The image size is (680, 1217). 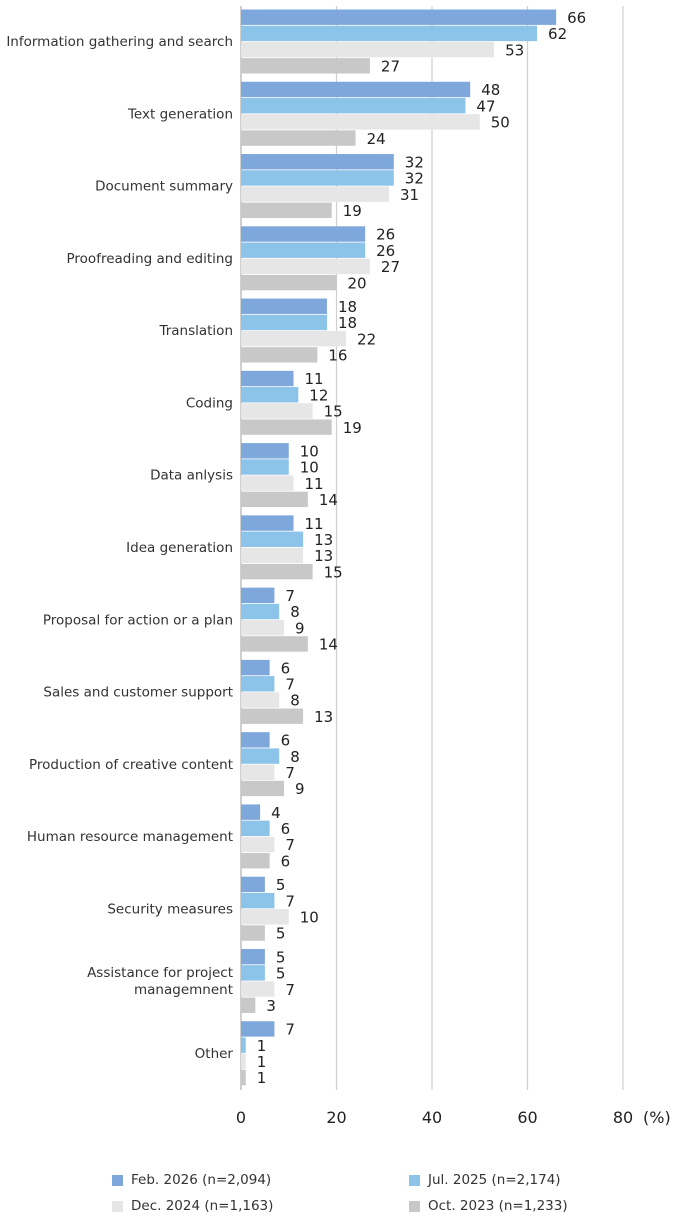 I want to click on data-label: 15, so click(x=333, y=412).